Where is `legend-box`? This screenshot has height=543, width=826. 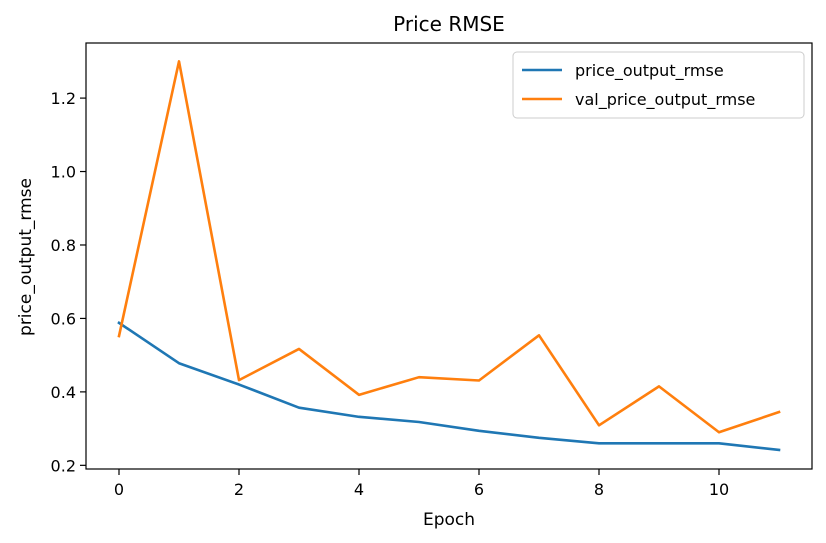
legend-box is located at coordinates (658, 85).